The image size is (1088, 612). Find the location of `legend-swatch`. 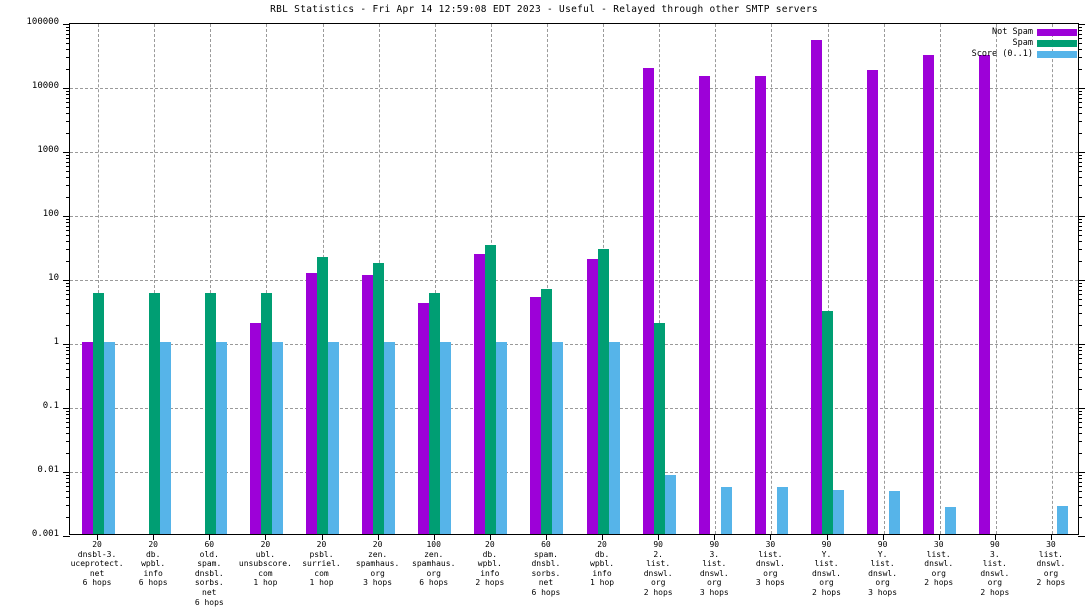

legend-swatch is located at coordinates (1057, 32).